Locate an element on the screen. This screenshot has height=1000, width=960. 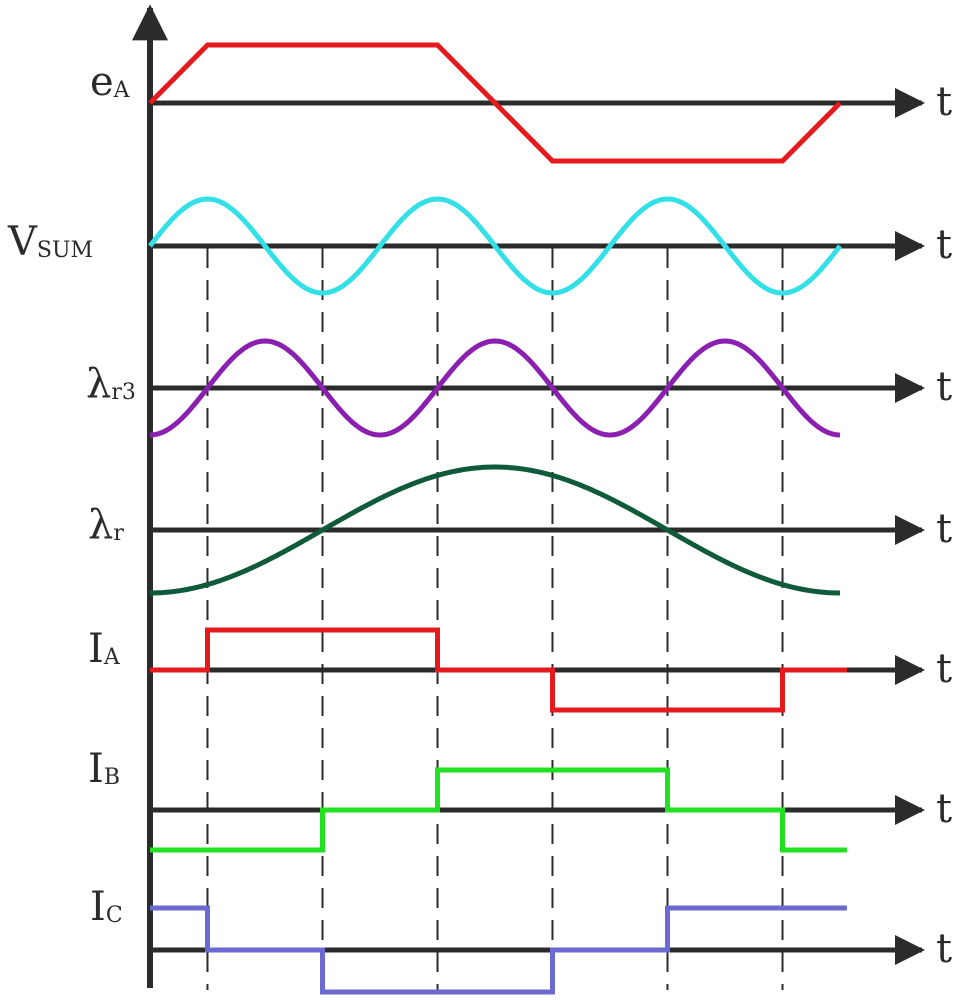
trace-label-4: λr is located at coordinates (106, 525).